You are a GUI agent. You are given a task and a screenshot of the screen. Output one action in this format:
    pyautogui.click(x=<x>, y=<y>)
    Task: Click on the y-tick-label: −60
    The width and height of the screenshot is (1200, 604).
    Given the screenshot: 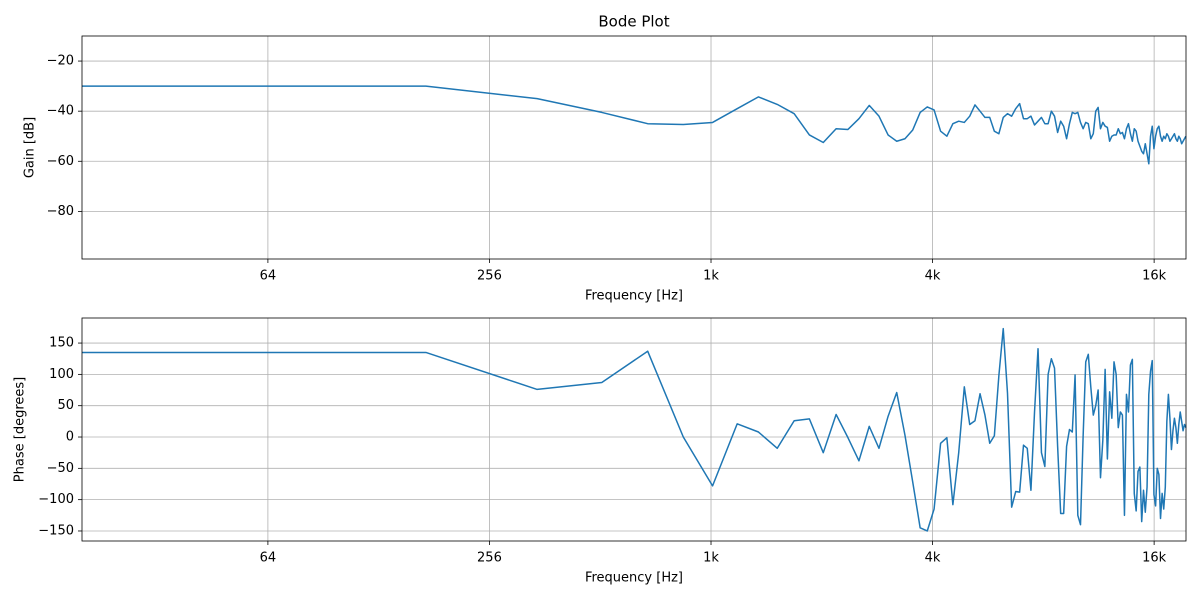 What is the action you would take?
    pyautogui.click(x=60, y=161)
    